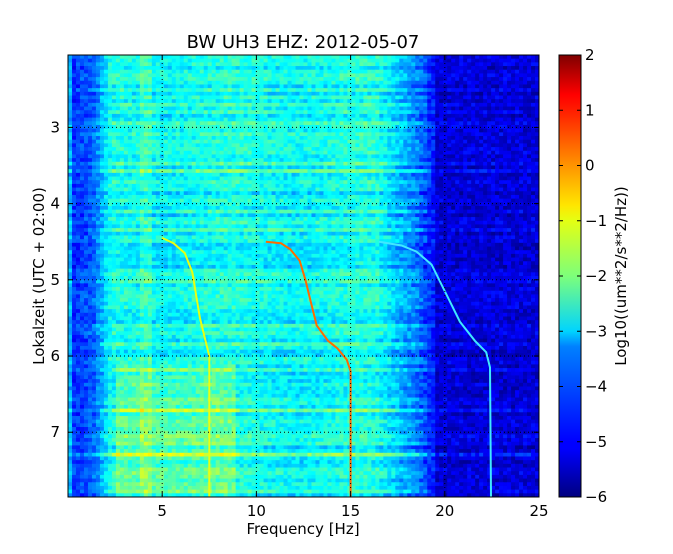 This screenshot has height=554, width=673. What do you see at coordinates (590, 55) in the screenshot?
I see `colorbar-tick-label: 2` at bounding box center [590, 55].